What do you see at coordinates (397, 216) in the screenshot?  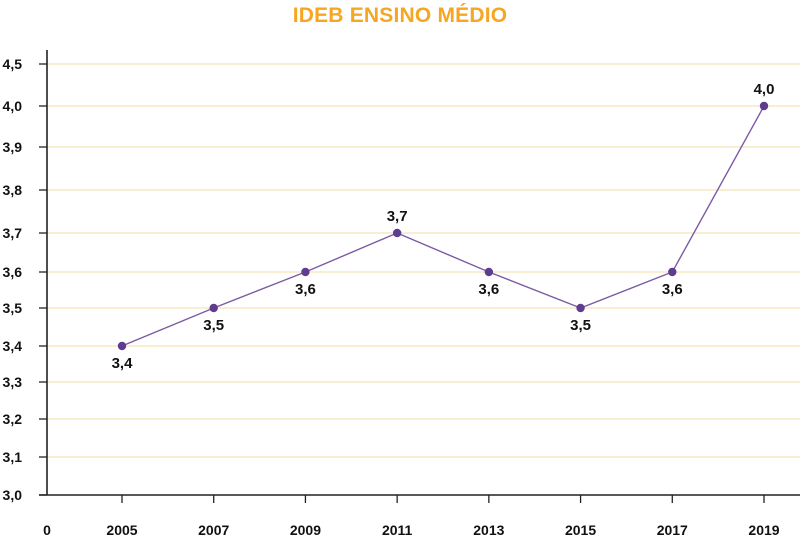 I see `data-label: 3,7` at bounding box center [397, 216].